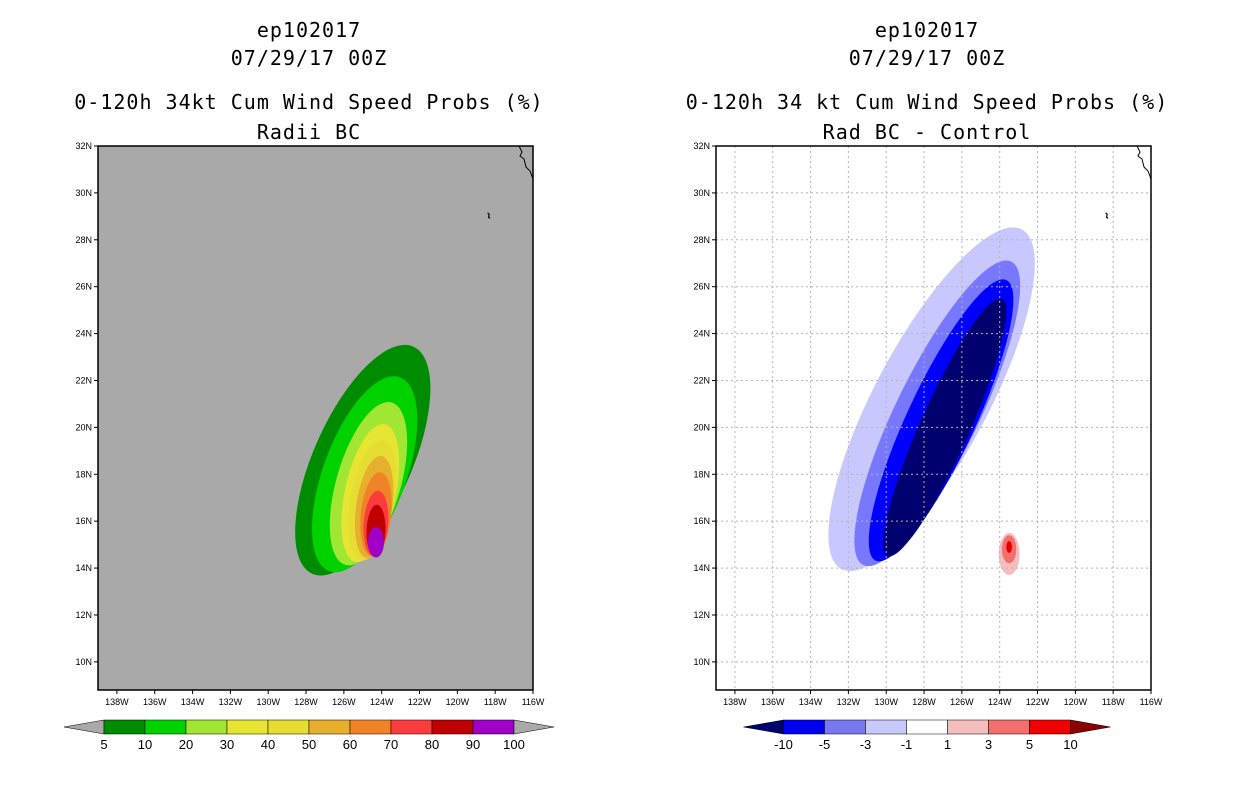 The image size is (1236, 800). I want to click on colorbar-label: 3, so click(988, 744).